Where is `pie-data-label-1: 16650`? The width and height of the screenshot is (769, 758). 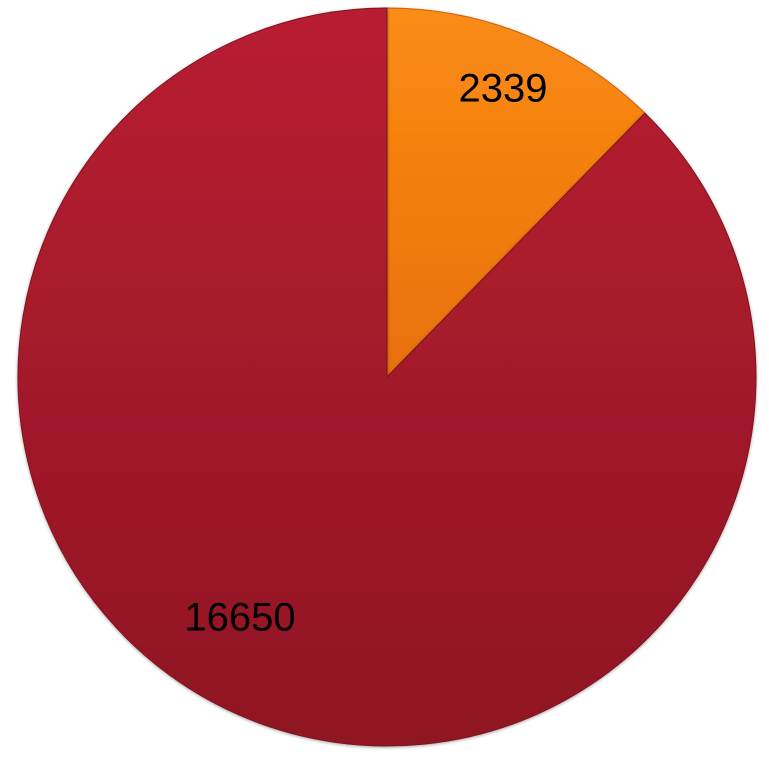
pie-data-label-1: 16650 is located at coordinates (239, 618).